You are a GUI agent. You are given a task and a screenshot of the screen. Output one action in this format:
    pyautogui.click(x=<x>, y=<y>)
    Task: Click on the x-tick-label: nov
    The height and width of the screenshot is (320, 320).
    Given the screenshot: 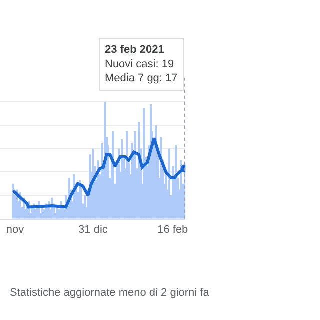 What is the action you would take?
    pyautogui.click(x=15, y=230)
    